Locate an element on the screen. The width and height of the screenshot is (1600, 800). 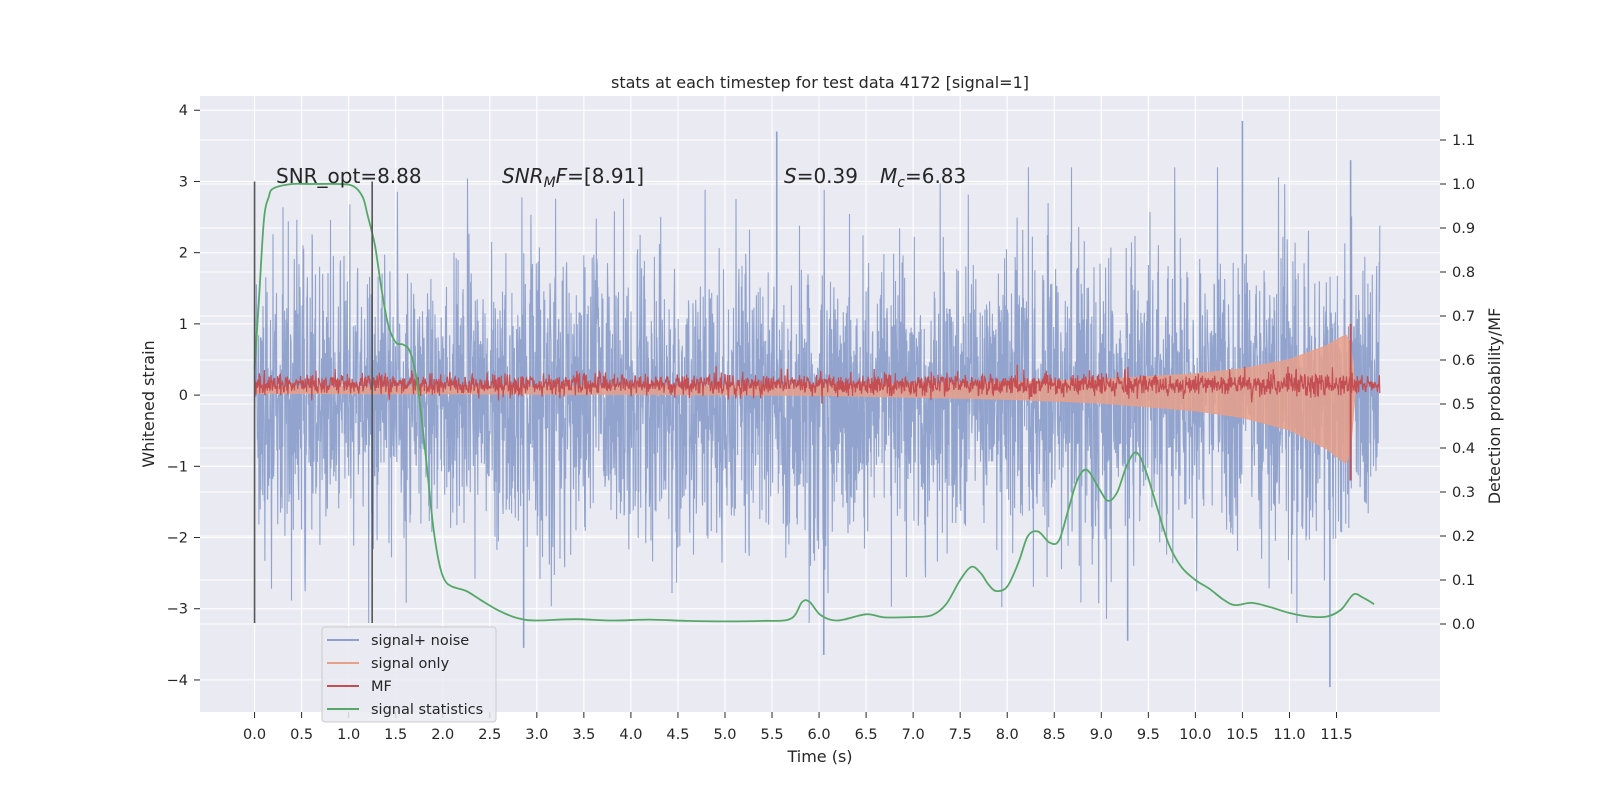
y-tick-label: 4 is located at coordinates (183, 111).